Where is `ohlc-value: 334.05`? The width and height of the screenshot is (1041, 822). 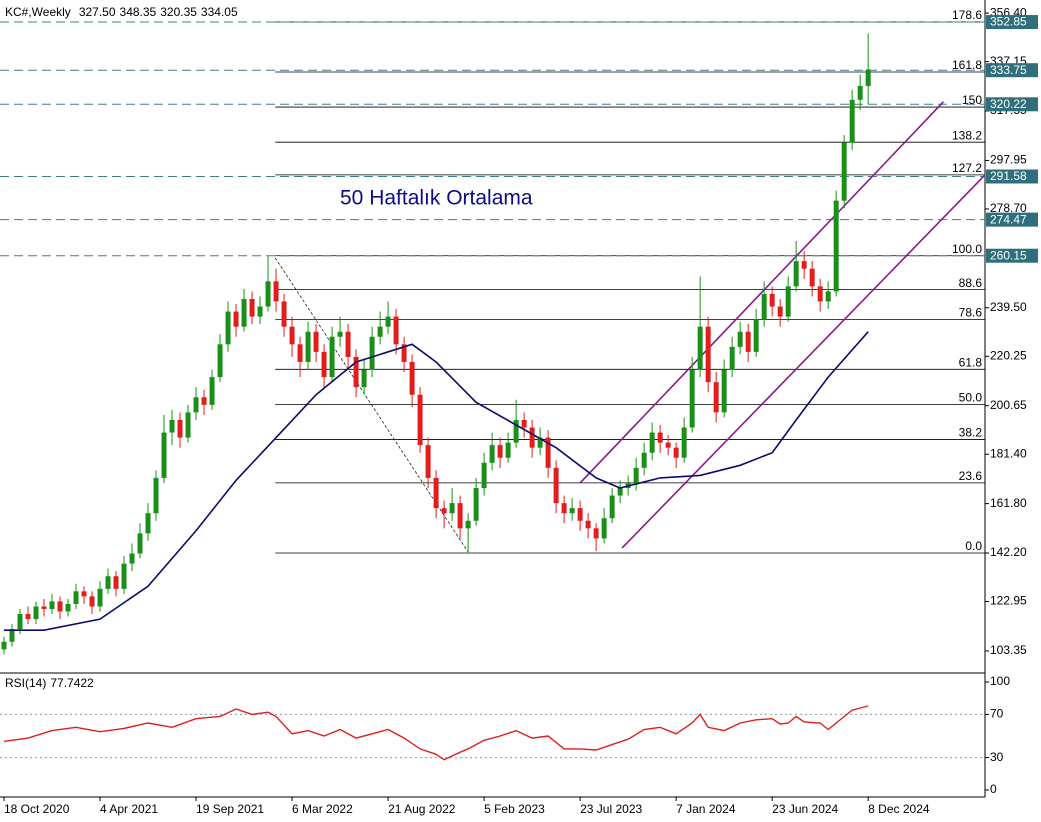 ohlc-value: 334.05 is located at coordinates (219, 12).